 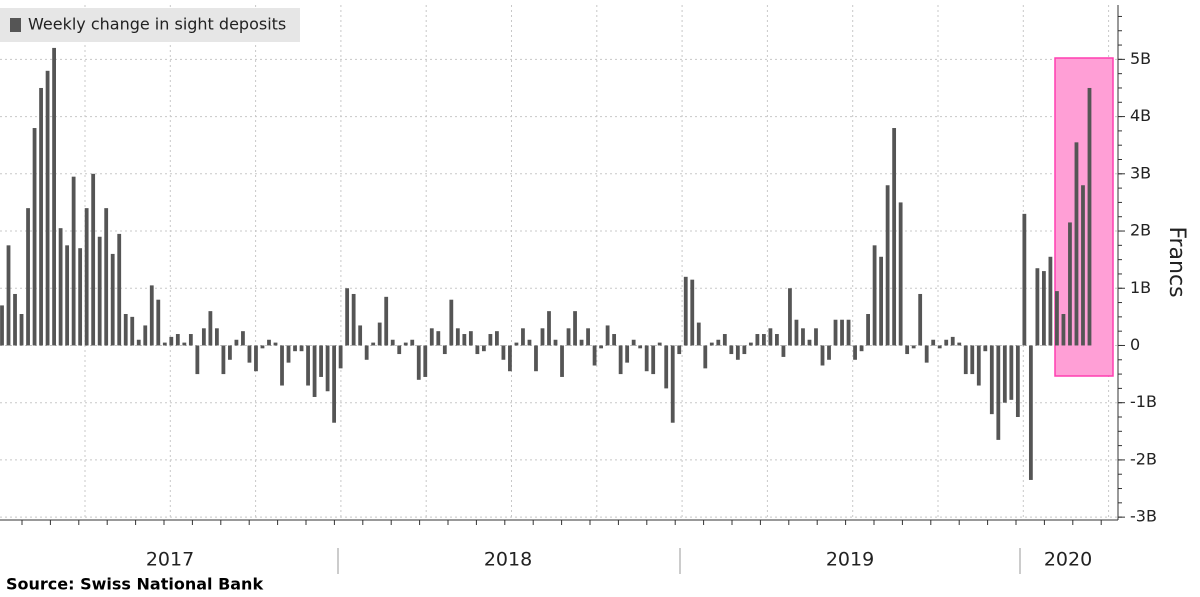 What do you see at coordinates (1176, 261) in the screenshot?
I see `y-axis-title: Francs` at bounding box center [1176, 261].